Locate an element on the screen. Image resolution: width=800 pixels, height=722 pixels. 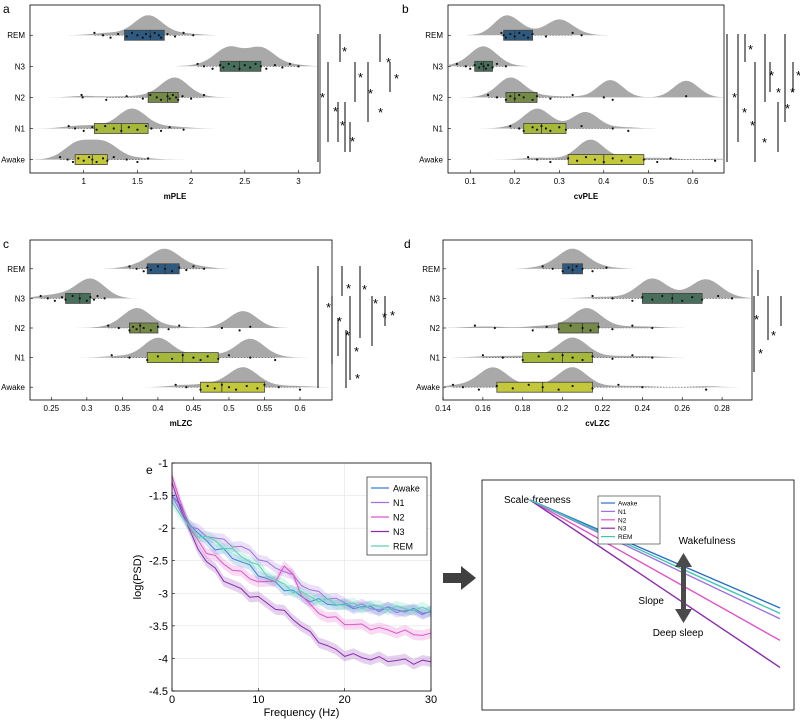
category-label-N3: N3 is located at coordinates (20, 66).